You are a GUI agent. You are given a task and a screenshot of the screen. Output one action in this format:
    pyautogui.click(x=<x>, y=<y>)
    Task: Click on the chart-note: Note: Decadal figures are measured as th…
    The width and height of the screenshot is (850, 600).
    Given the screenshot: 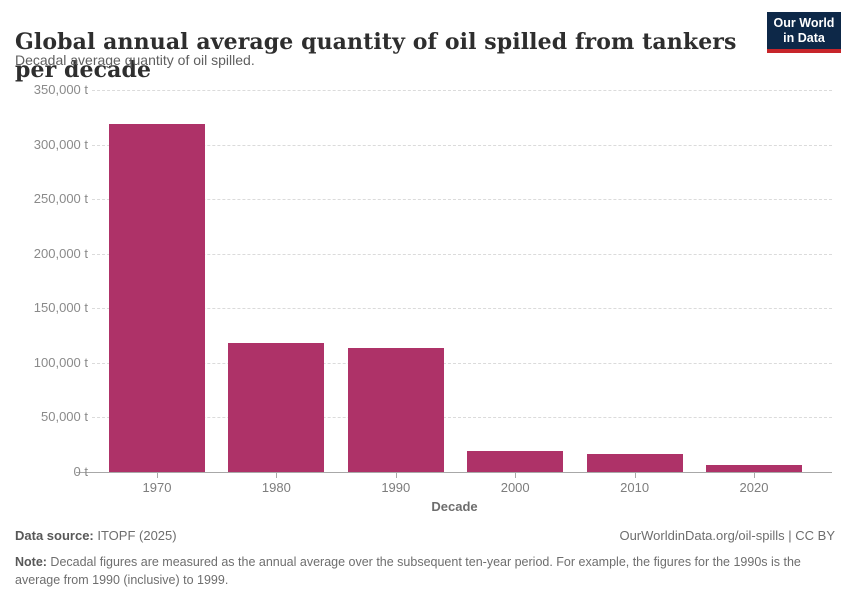 What is the action you would take?
    pyautogui.click(x=417, y=571)
    